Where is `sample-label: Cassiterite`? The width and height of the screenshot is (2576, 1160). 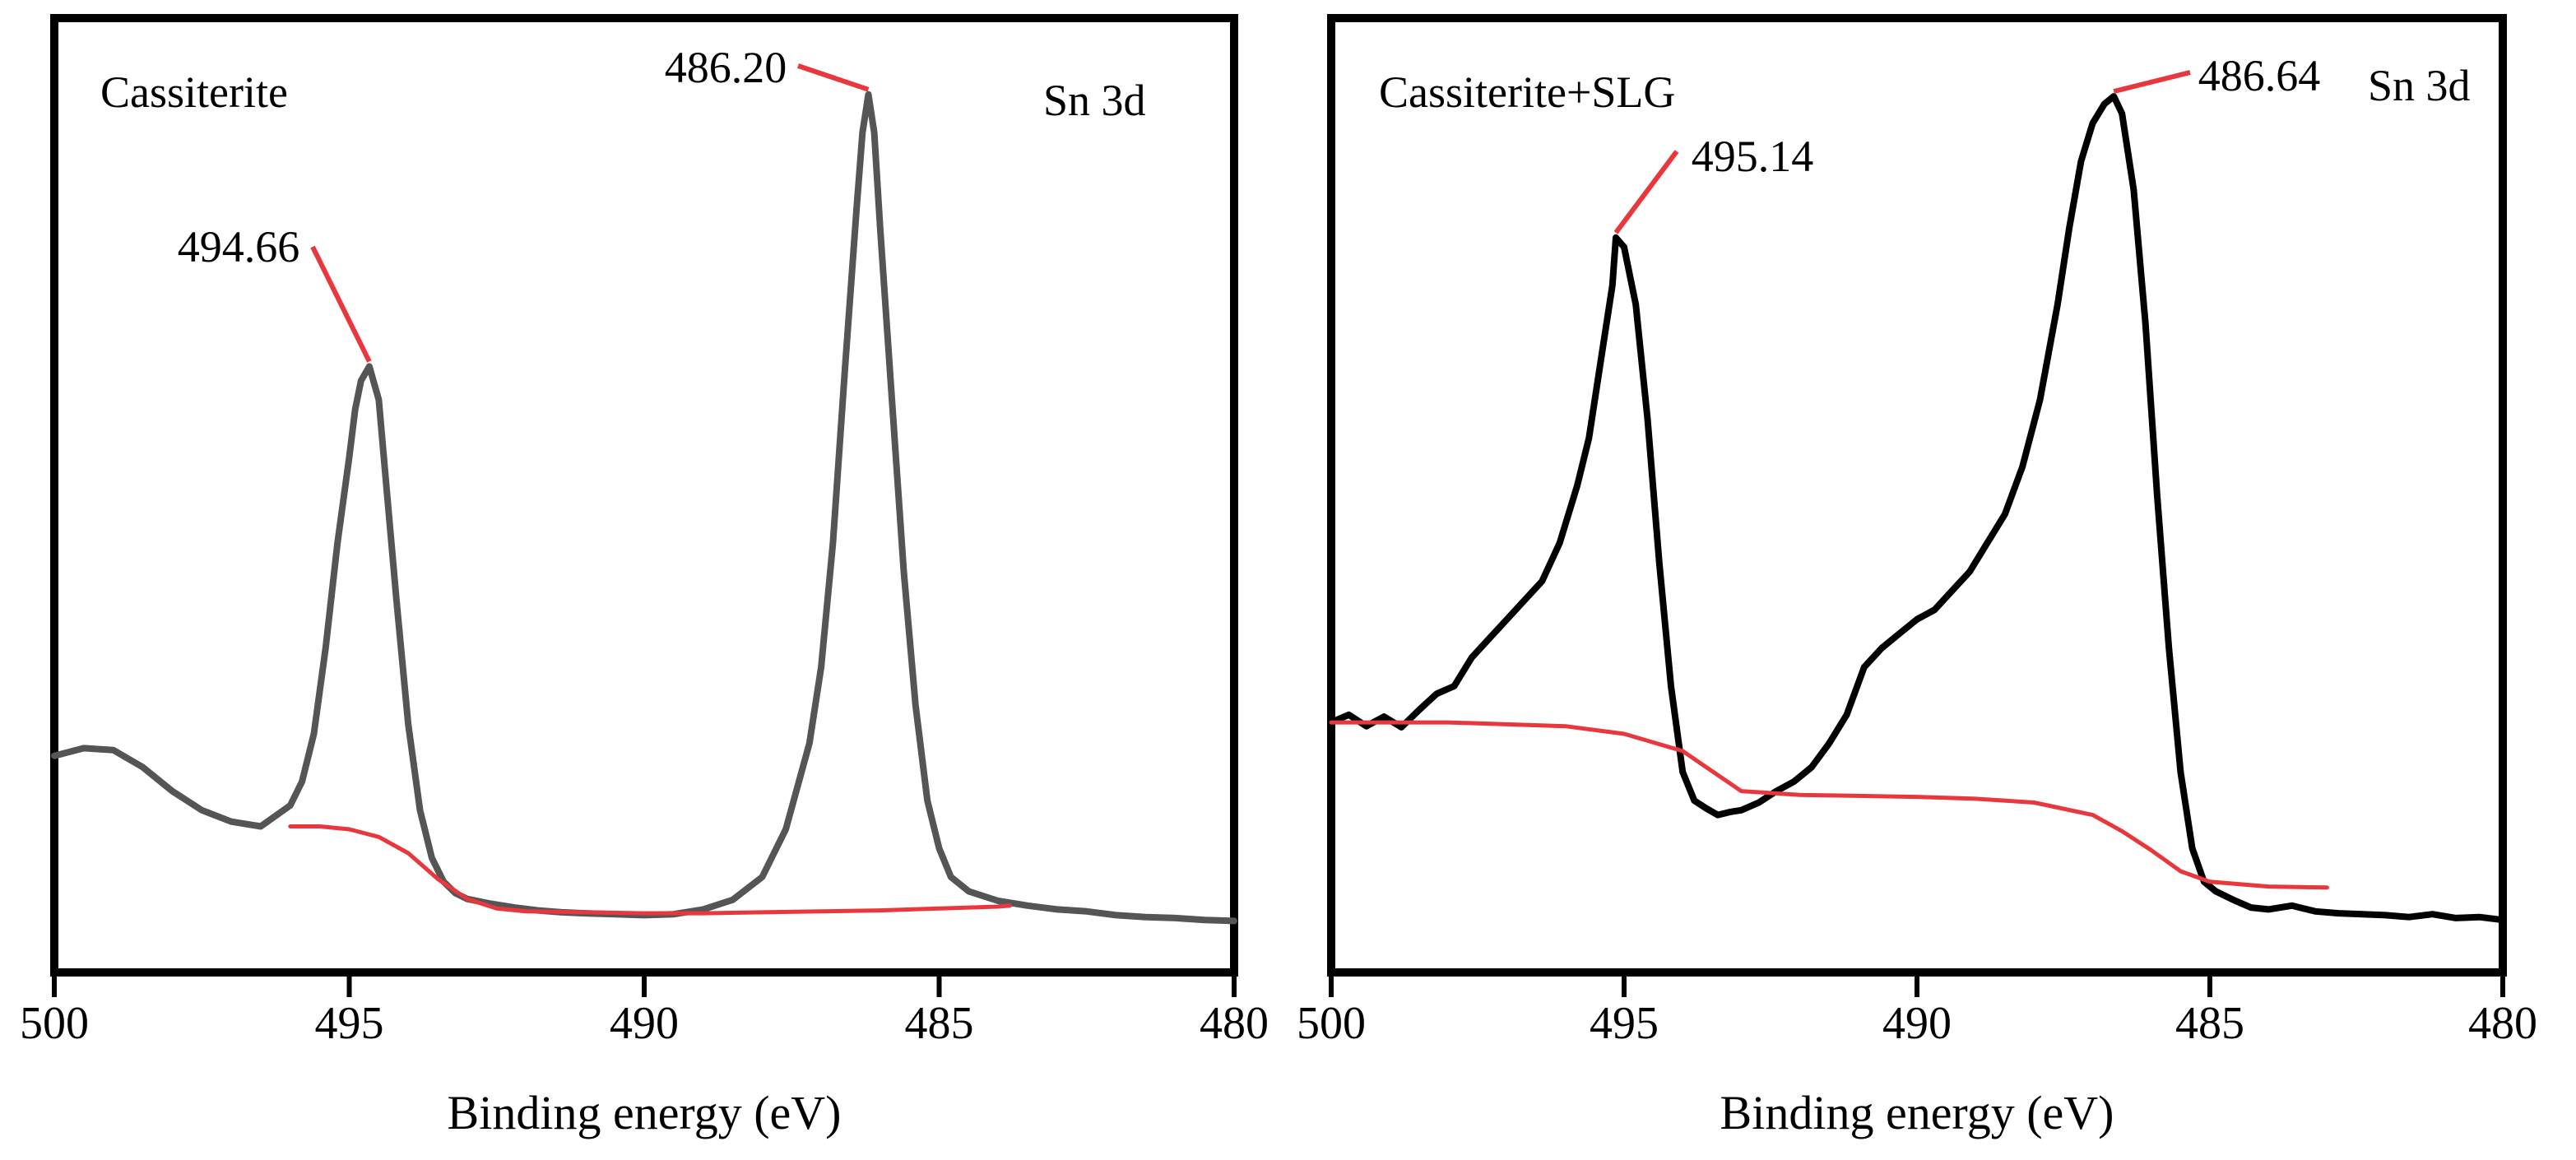
sample-label: Cassiterite is located at coordinates (194, 92).